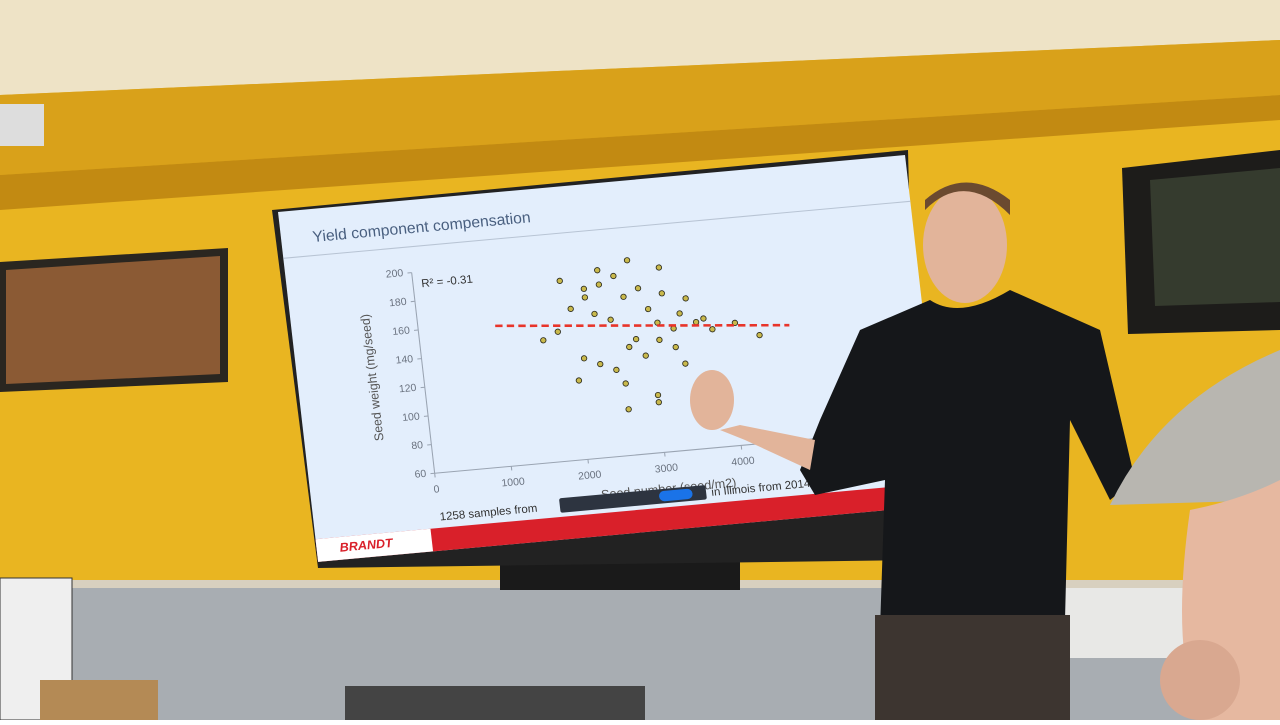 The image size is (1280, 725). I want to click on y-tick-label: 180, so click(398, 303).